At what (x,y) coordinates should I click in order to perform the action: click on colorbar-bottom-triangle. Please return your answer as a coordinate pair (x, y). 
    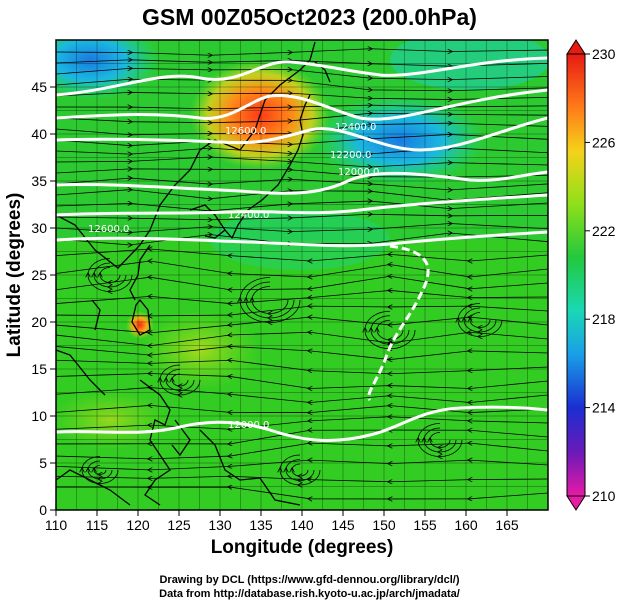
    Looking at the image, I should click on (576, 503).